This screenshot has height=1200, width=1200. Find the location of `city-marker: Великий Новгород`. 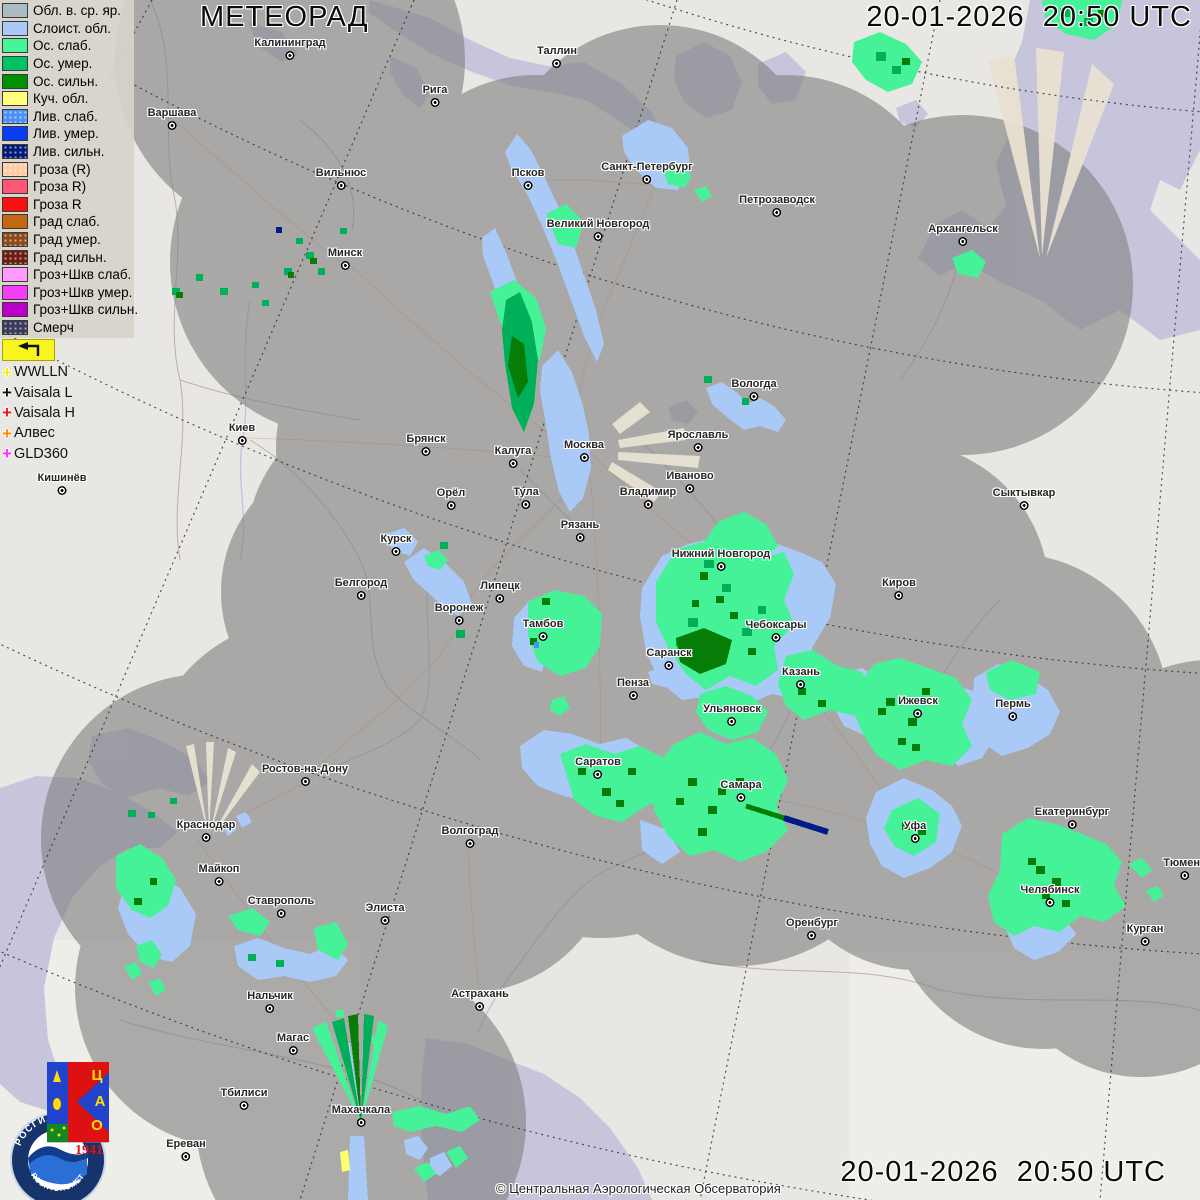

city-marker: Великий Новгород is located at coordinates (598, 230).